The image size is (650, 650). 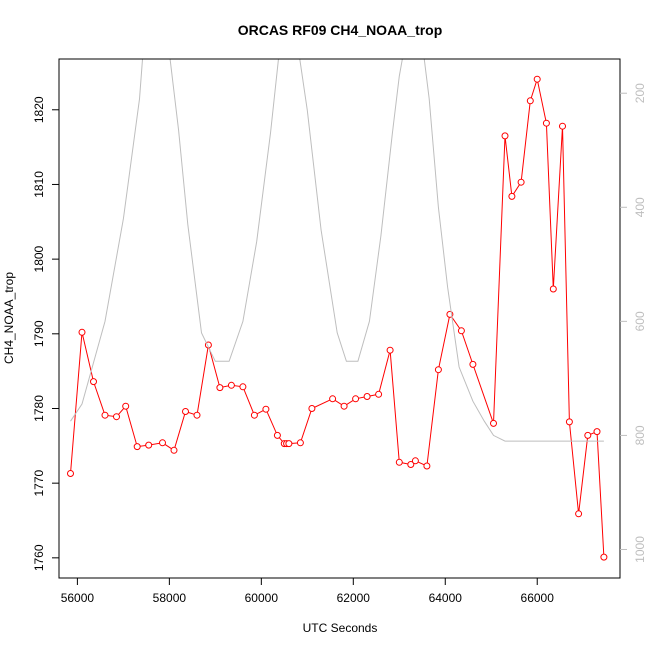 I want to click on chart-title: ORCAS RF09 CH4_NOAA_trop, so click(x=340, y=30).